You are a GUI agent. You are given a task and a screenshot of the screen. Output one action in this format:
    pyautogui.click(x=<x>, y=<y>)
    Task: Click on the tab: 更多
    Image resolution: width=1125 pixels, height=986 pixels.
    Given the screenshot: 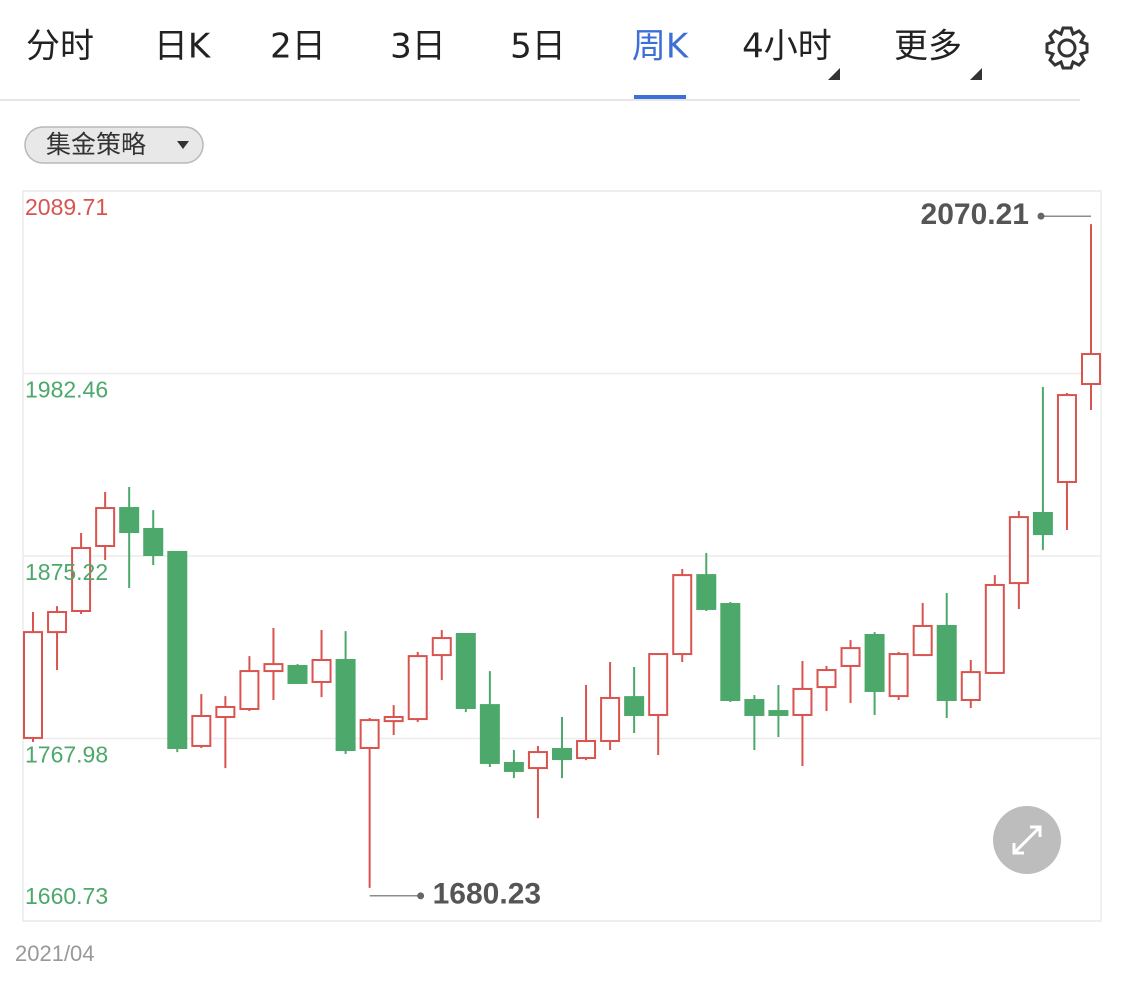 What is the action you would take?
    pyautogui.click(x=928, y=47)
    